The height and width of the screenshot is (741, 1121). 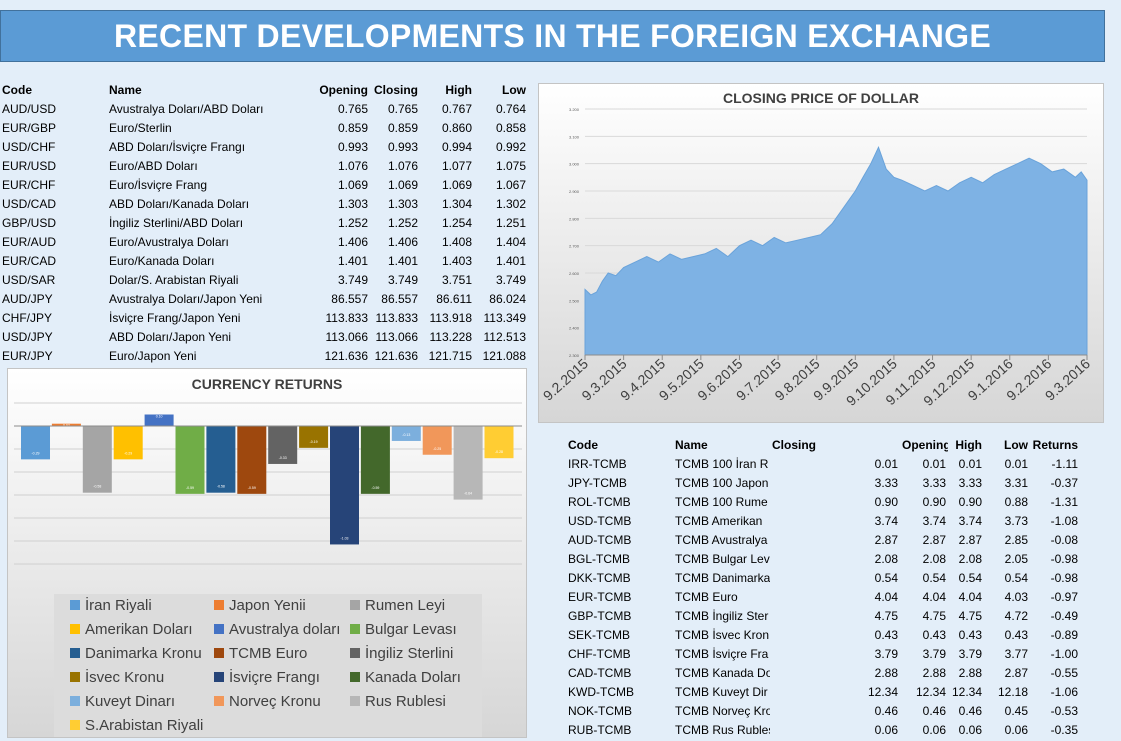 What do you see at coordinates (401, 653) in the screenshot?
I see `legend-item: İngiliz Sterlini` at bounding box center [401, 653].